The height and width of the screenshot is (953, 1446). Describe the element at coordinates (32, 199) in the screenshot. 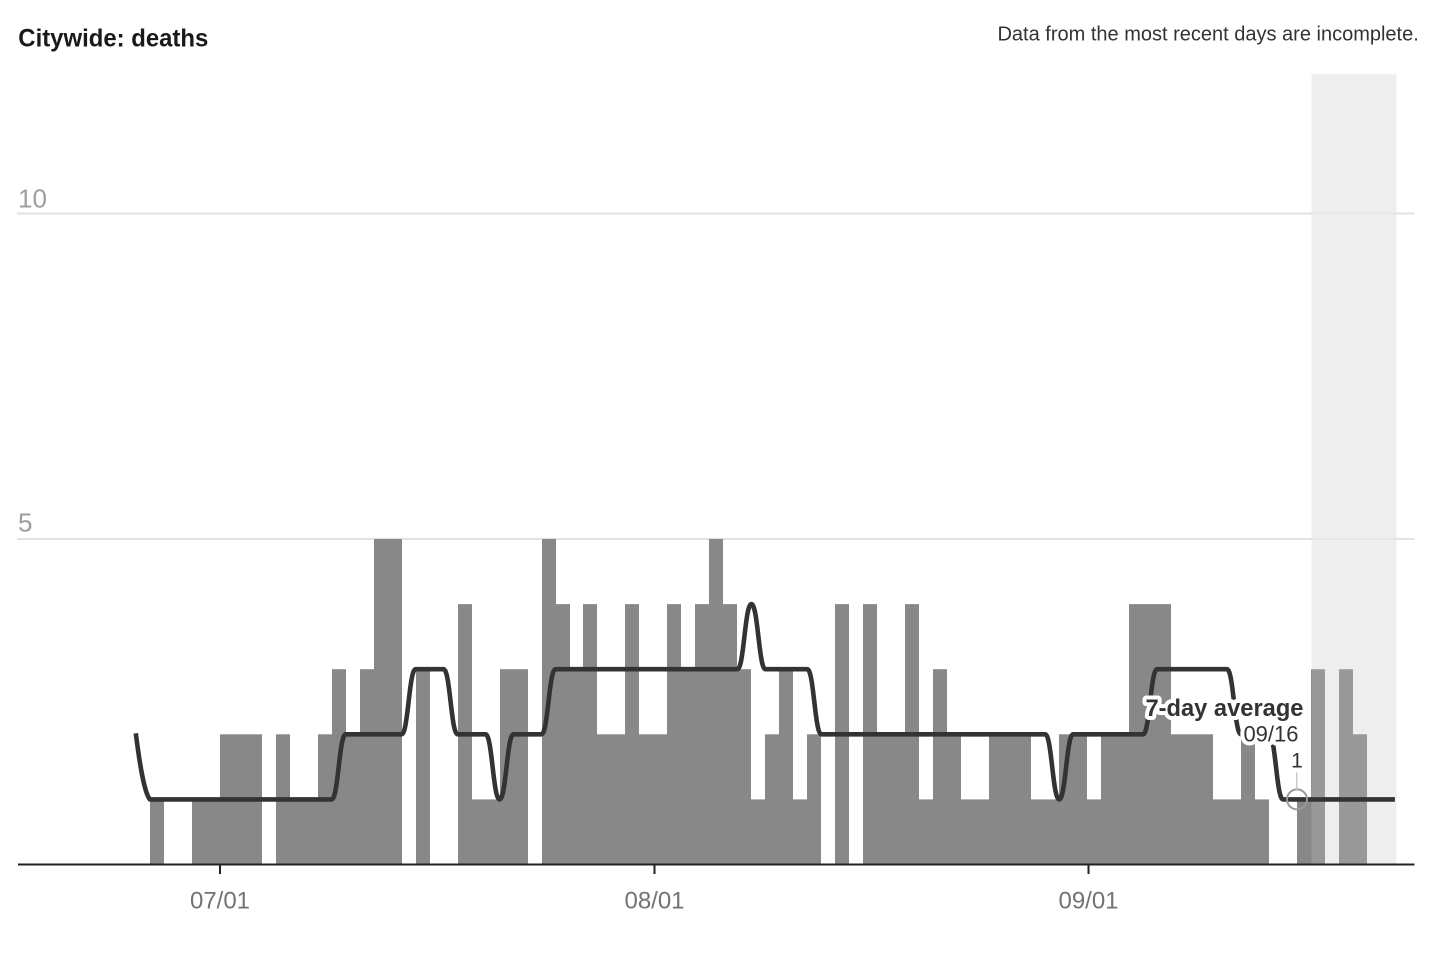

I see `svg-text: 10` at that location.